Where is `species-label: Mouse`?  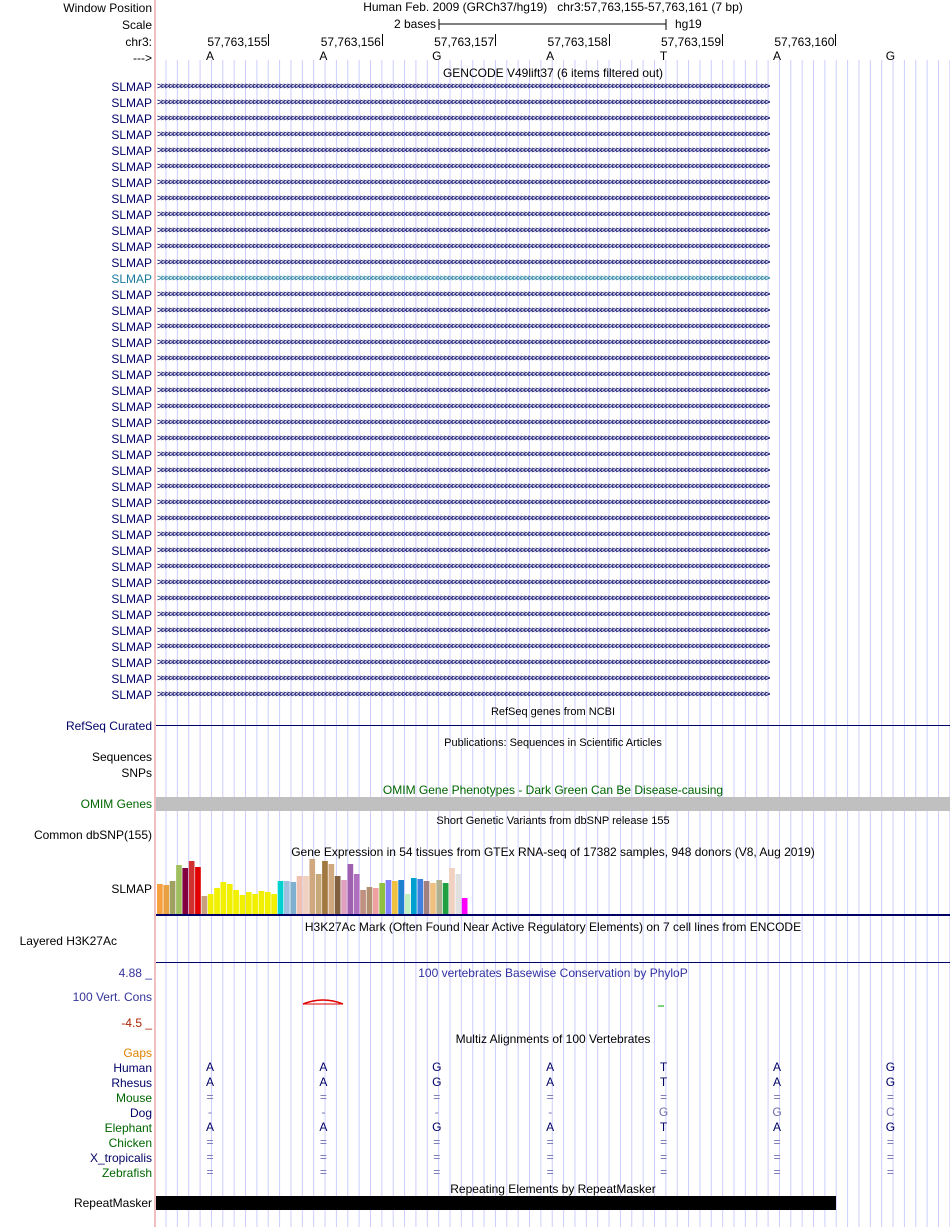
species-label: Mouse is located at coordinates (133, 1098).